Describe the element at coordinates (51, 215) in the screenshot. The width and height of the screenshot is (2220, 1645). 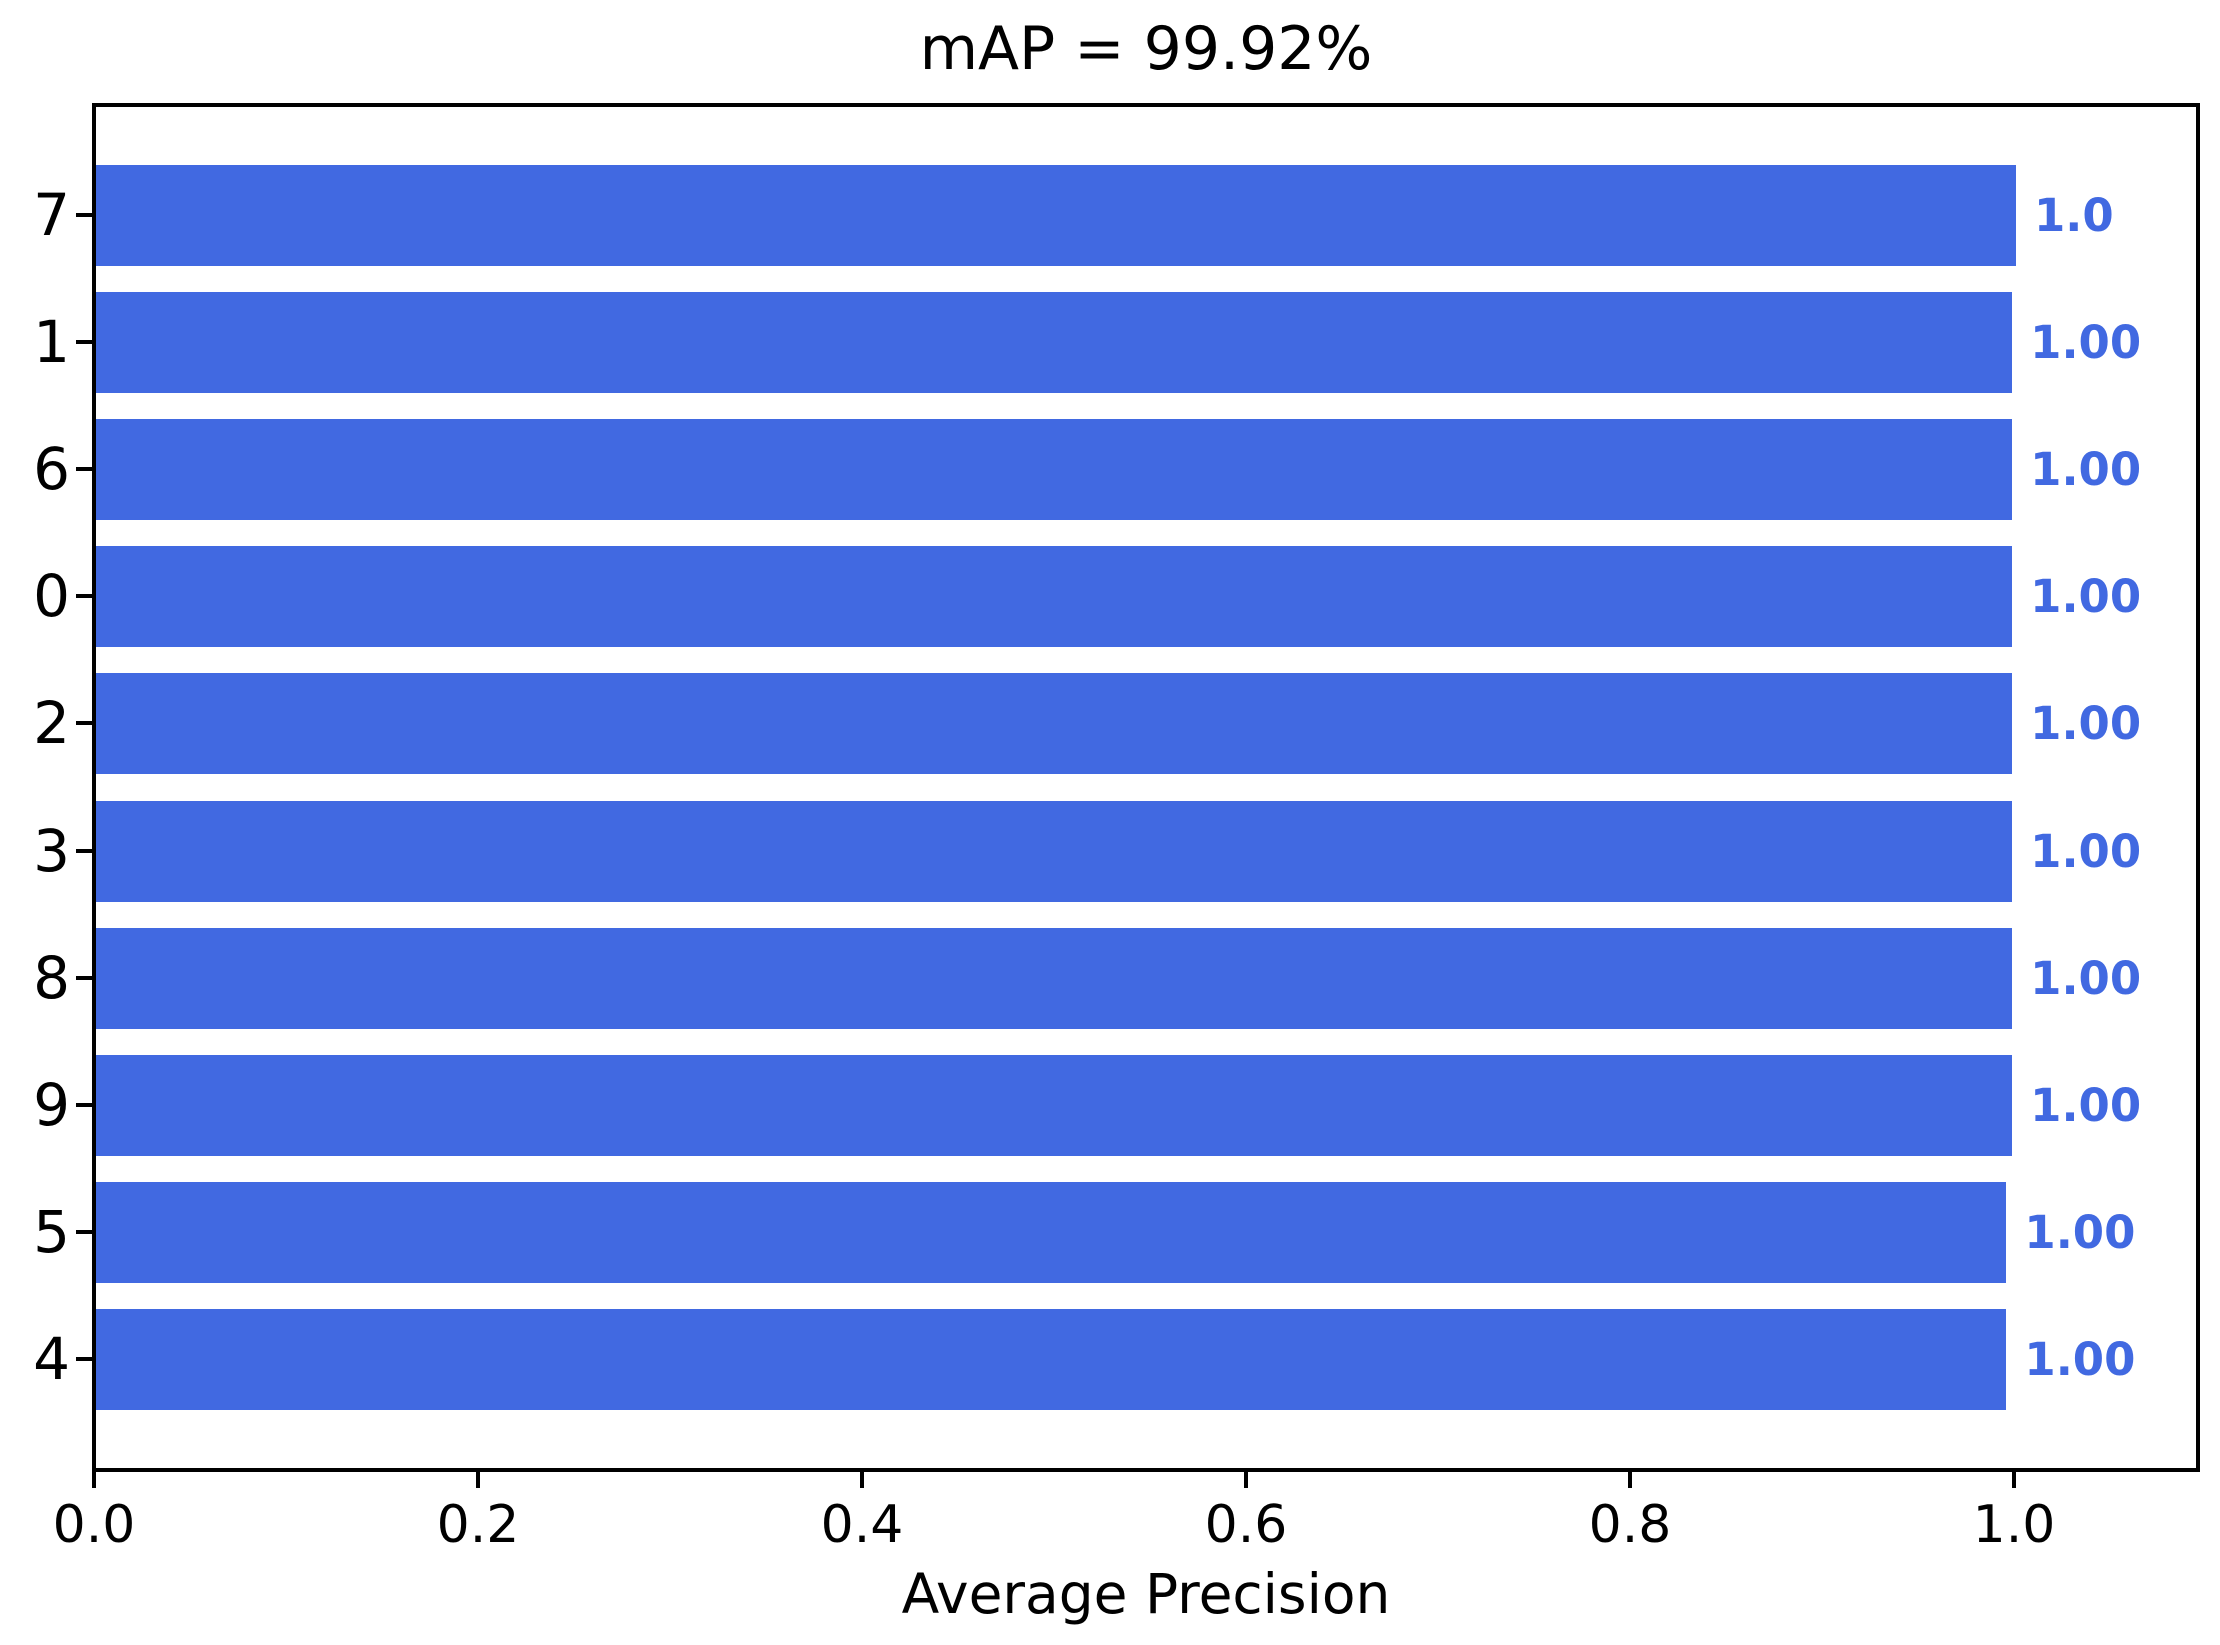
I see `y-tick-label: 7` at that location.